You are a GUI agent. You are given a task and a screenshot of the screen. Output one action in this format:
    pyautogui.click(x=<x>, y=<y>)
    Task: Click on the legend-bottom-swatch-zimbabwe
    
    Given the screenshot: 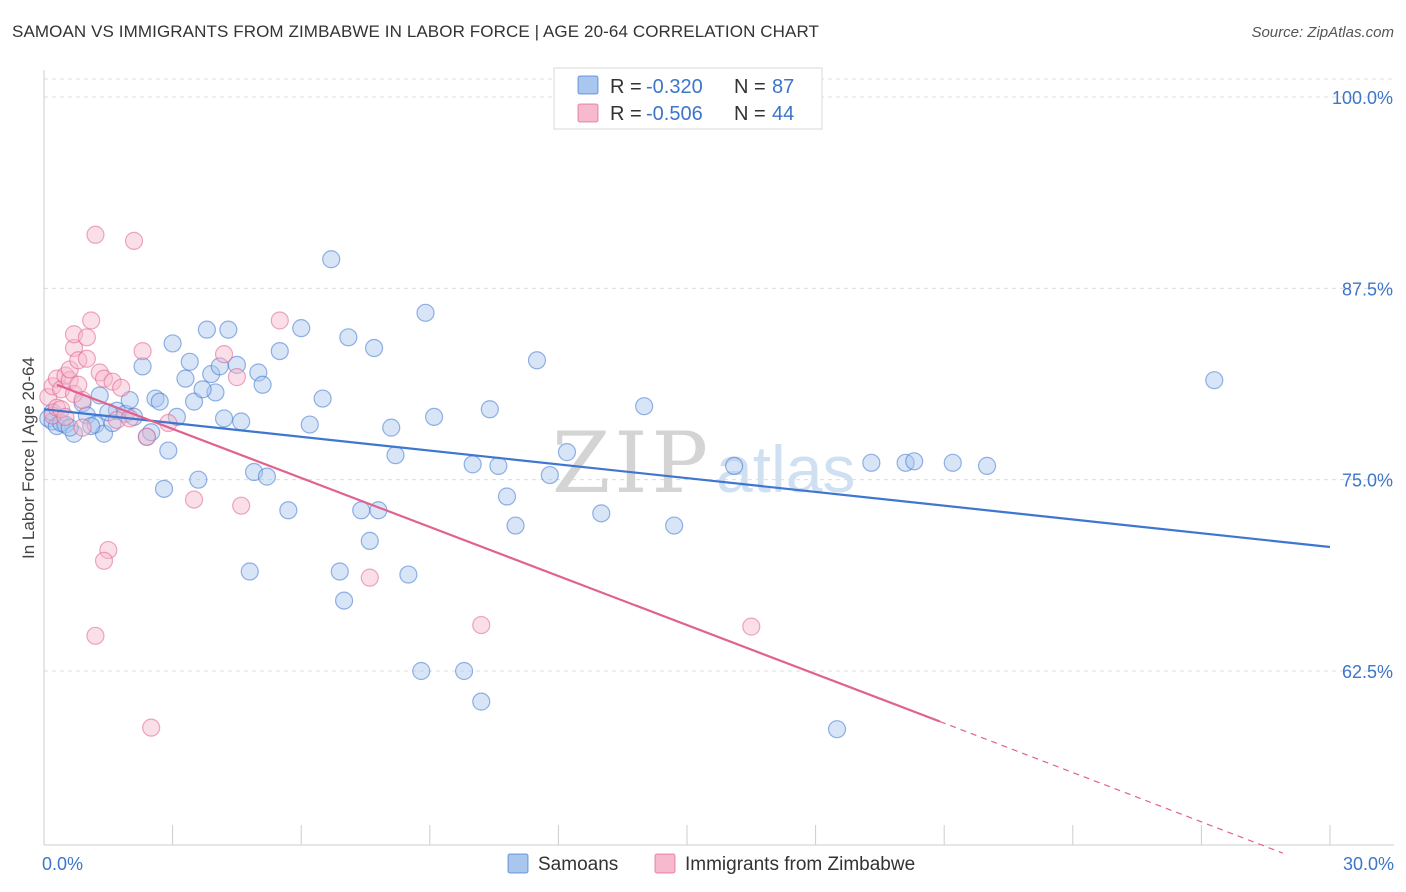 What is the action you would take?
    pyautogui.click(x=665, y=863)
    